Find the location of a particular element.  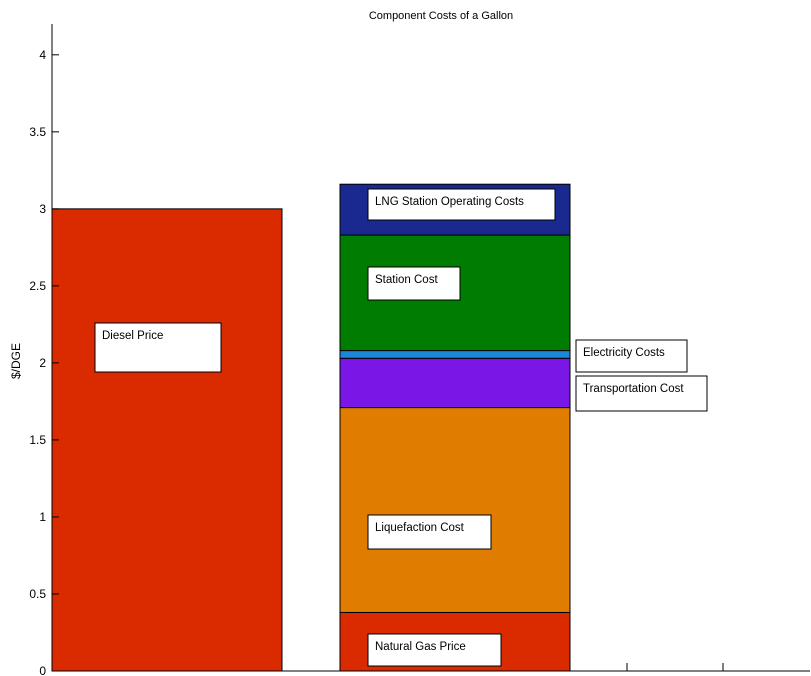

y-tick-label: 1.5 is located at coordinates (37, 440).